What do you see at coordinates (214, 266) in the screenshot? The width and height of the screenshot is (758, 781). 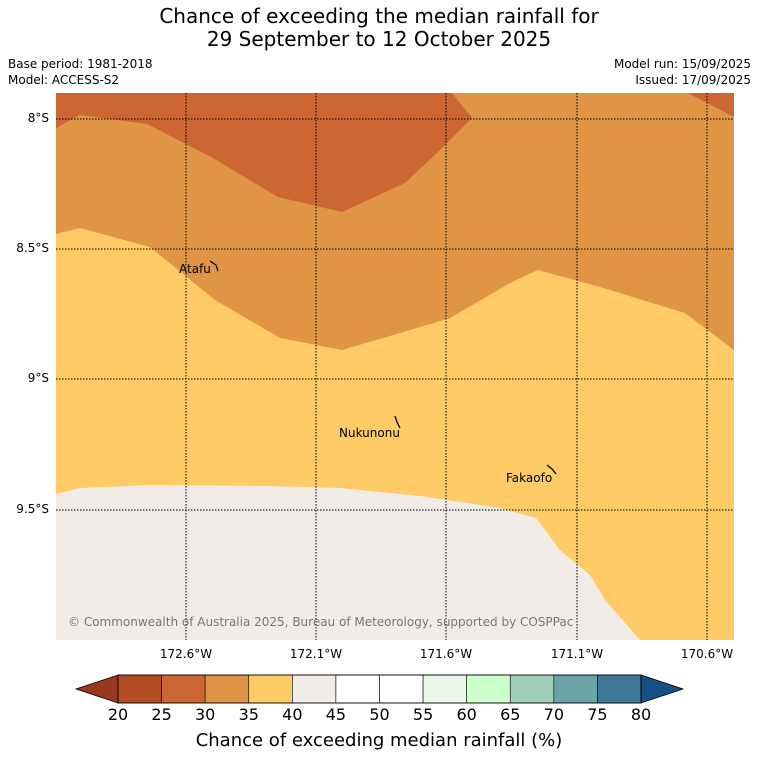 I see `atoll-atafu` at bounding box center [214, 266].